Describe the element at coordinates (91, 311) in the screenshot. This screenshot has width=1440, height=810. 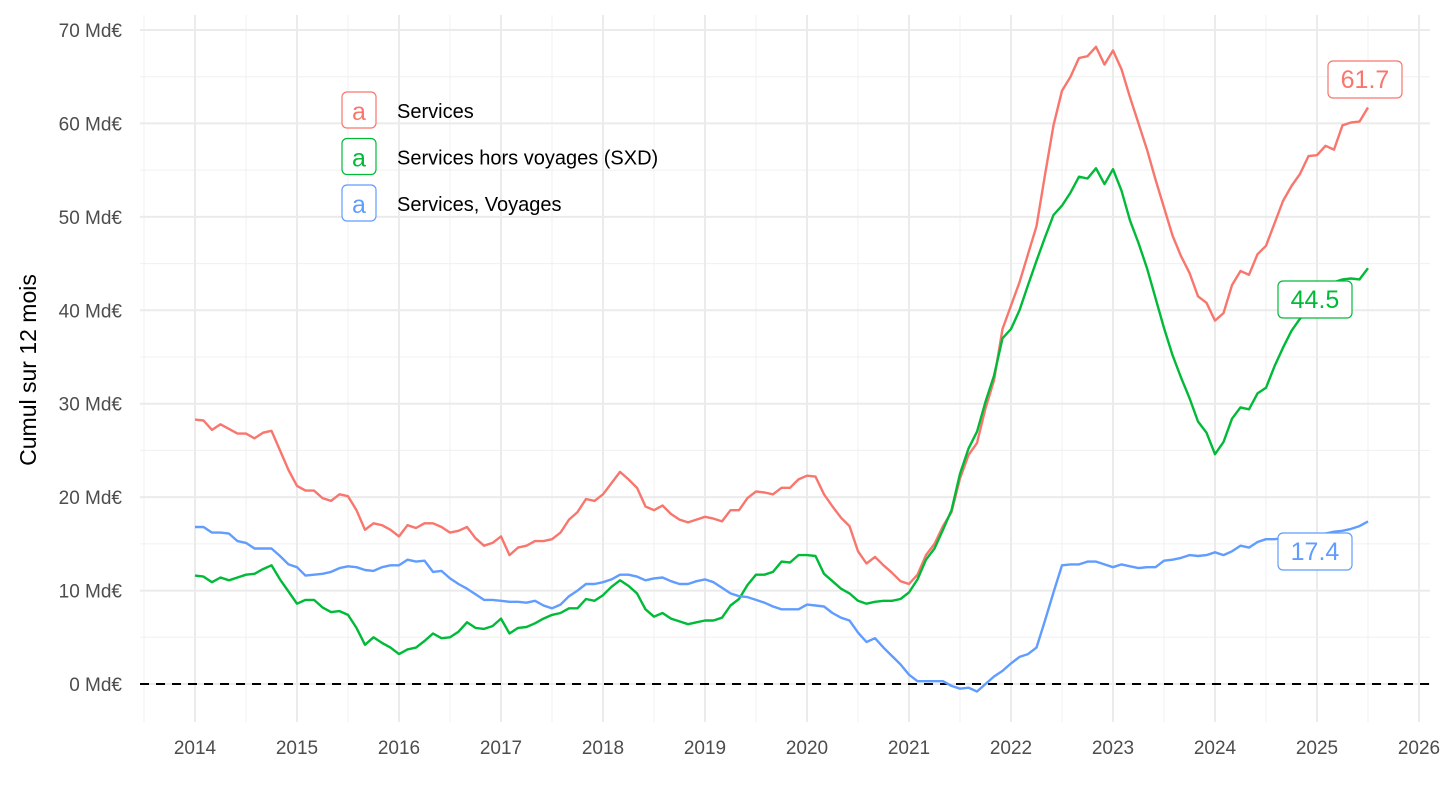
I see `y-tick-label: 40 Md€` at that location.